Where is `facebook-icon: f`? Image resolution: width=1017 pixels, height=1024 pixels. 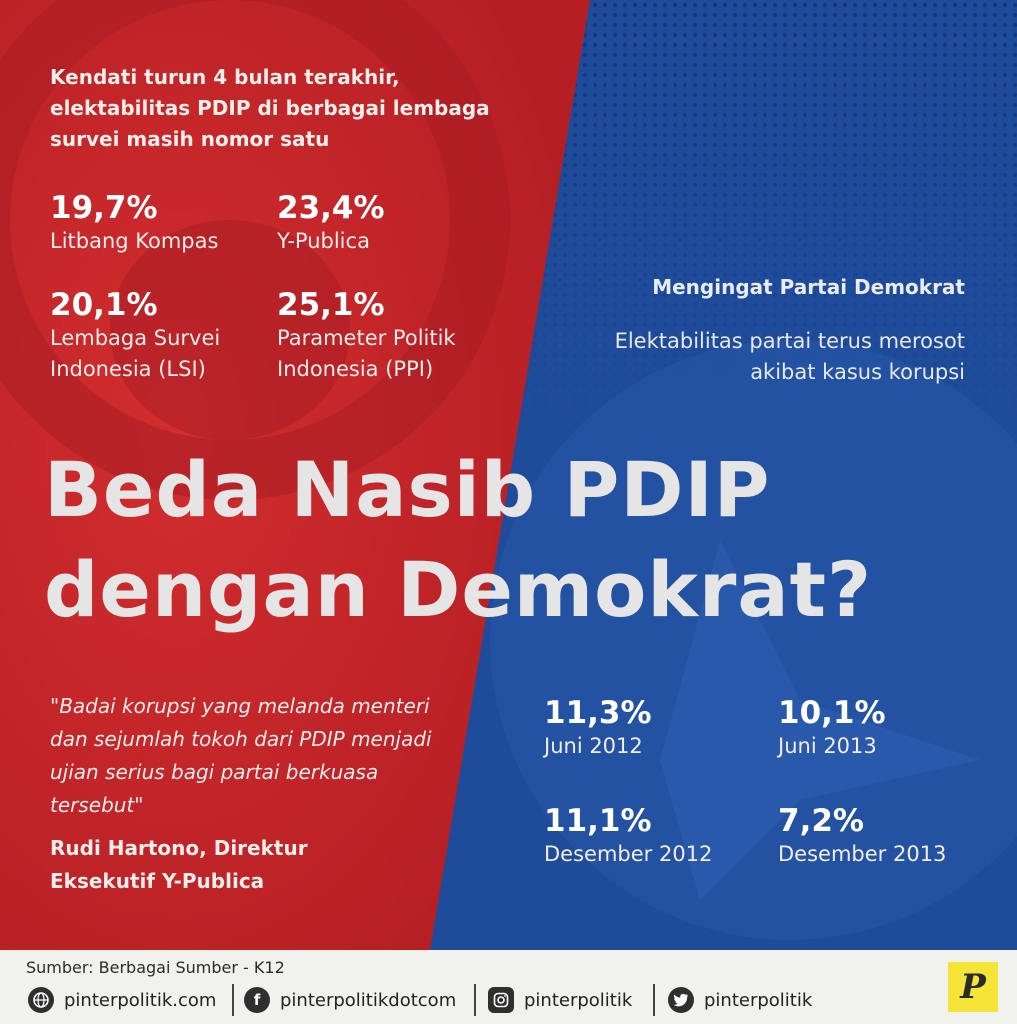
facebook-icon: f is located at coordinates (257, 1000).